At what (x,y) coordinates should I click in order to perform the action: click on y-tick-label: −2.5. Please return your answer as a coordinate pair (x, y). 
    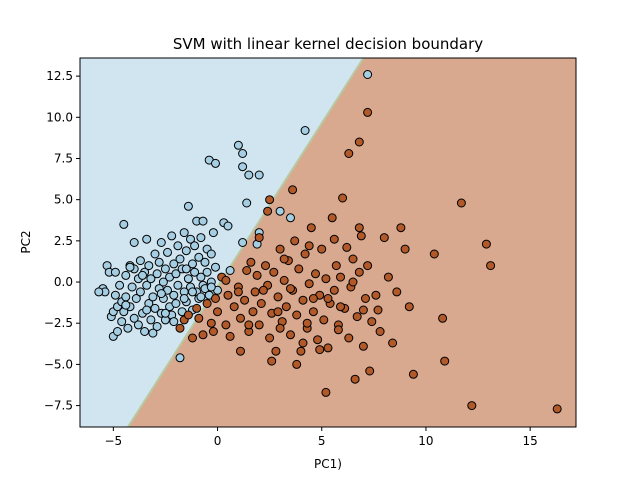
    Looking at the image, I should click on (58, 323).